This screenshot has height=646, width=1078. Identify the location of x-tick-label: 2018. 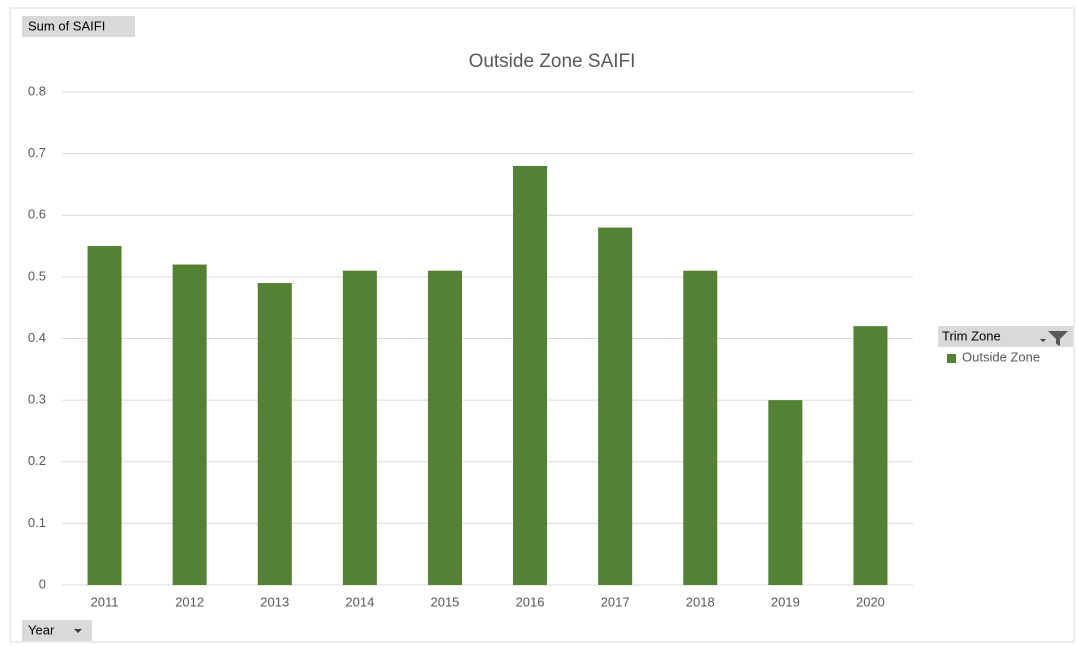
(700, 601).